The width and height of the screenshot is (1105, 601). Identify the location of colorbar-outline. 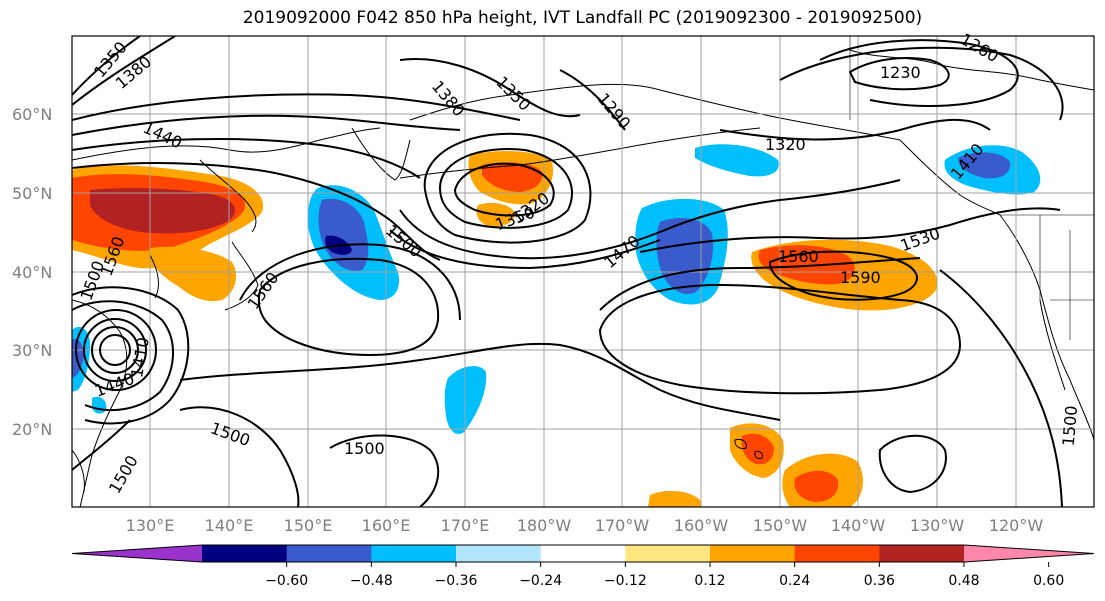
(583, 553).